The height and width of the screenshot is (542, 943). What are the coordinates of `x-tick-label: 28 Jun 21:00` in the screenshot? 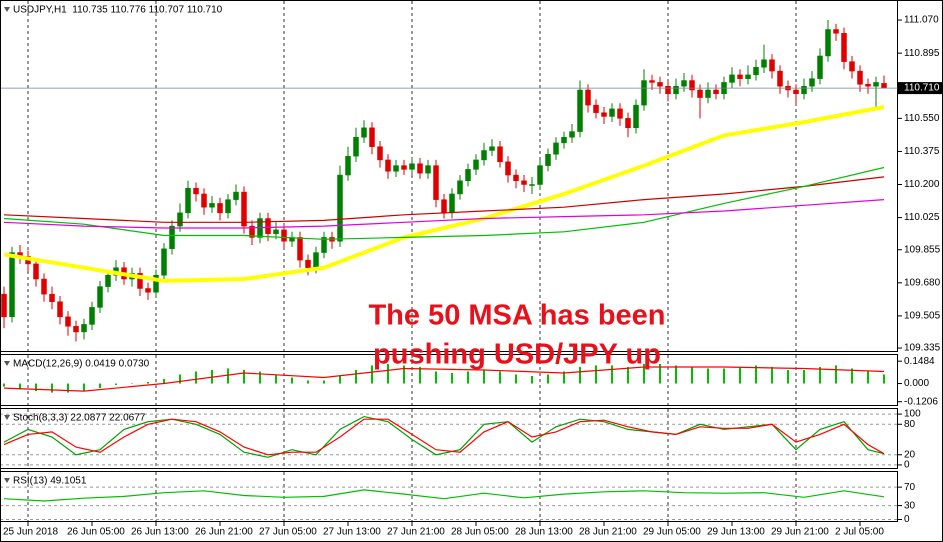 It's located at (608, 532).